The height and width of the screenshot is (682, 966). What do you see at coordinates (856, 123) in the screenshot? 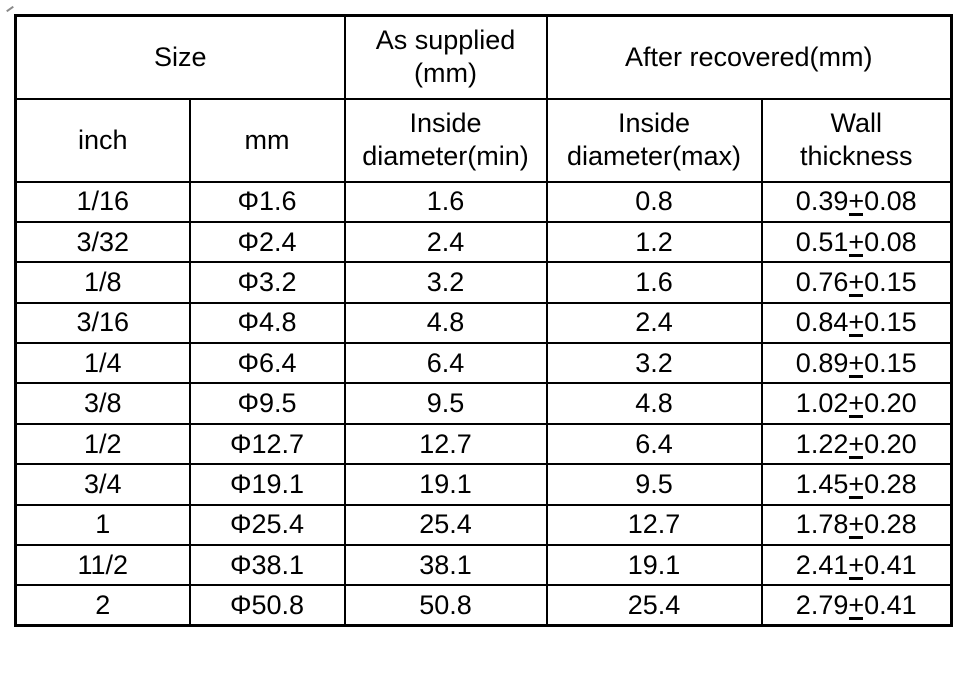
I see `header-wall-line1: Wall` at bounding box center [856, 123].